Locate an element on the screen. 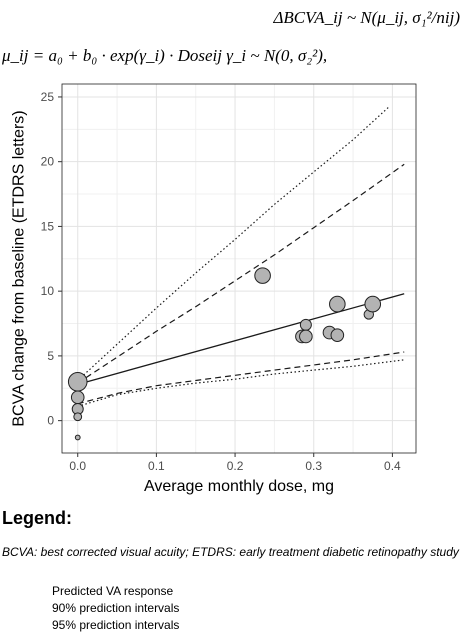 This screenshot has height=638, width=474. y-tick-label: 25 is located at coordinates (48, 97).